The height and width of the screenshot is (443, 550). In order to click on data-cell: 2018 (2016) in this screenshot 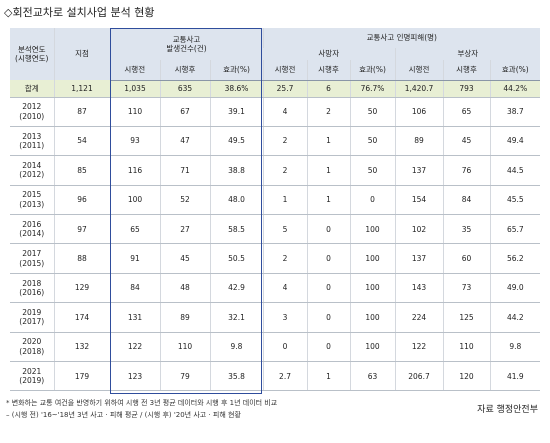, I will do `click(32, 288)`.